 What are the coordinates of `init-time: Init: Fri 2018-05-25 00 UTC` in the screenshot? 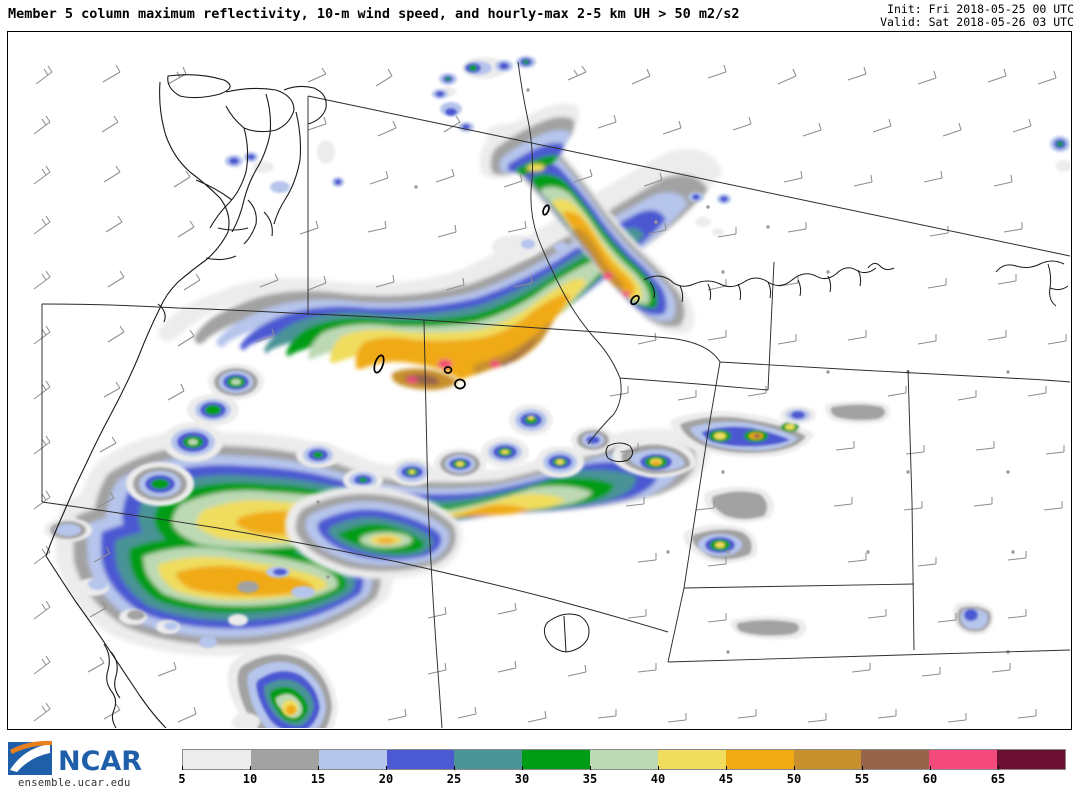 It's located at (980, 9).